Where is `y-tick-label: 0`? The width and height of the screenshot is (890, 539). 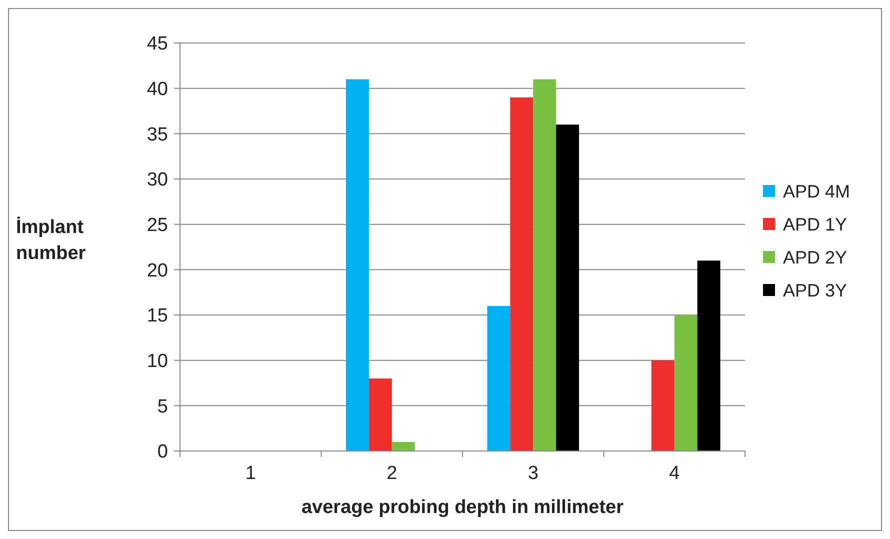 y-tick-label: 0 is located at coordinates (162, 452).